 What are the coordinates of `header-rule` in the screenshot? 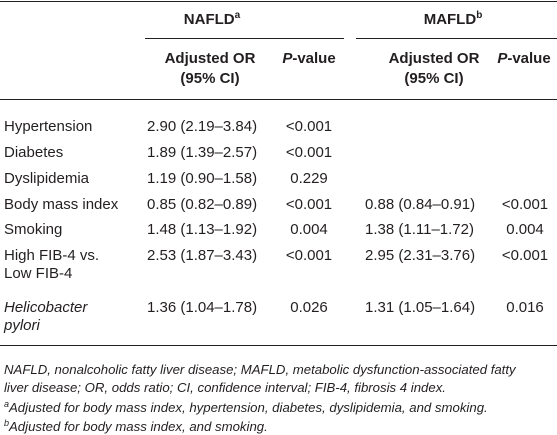 It's located at (278, 99).